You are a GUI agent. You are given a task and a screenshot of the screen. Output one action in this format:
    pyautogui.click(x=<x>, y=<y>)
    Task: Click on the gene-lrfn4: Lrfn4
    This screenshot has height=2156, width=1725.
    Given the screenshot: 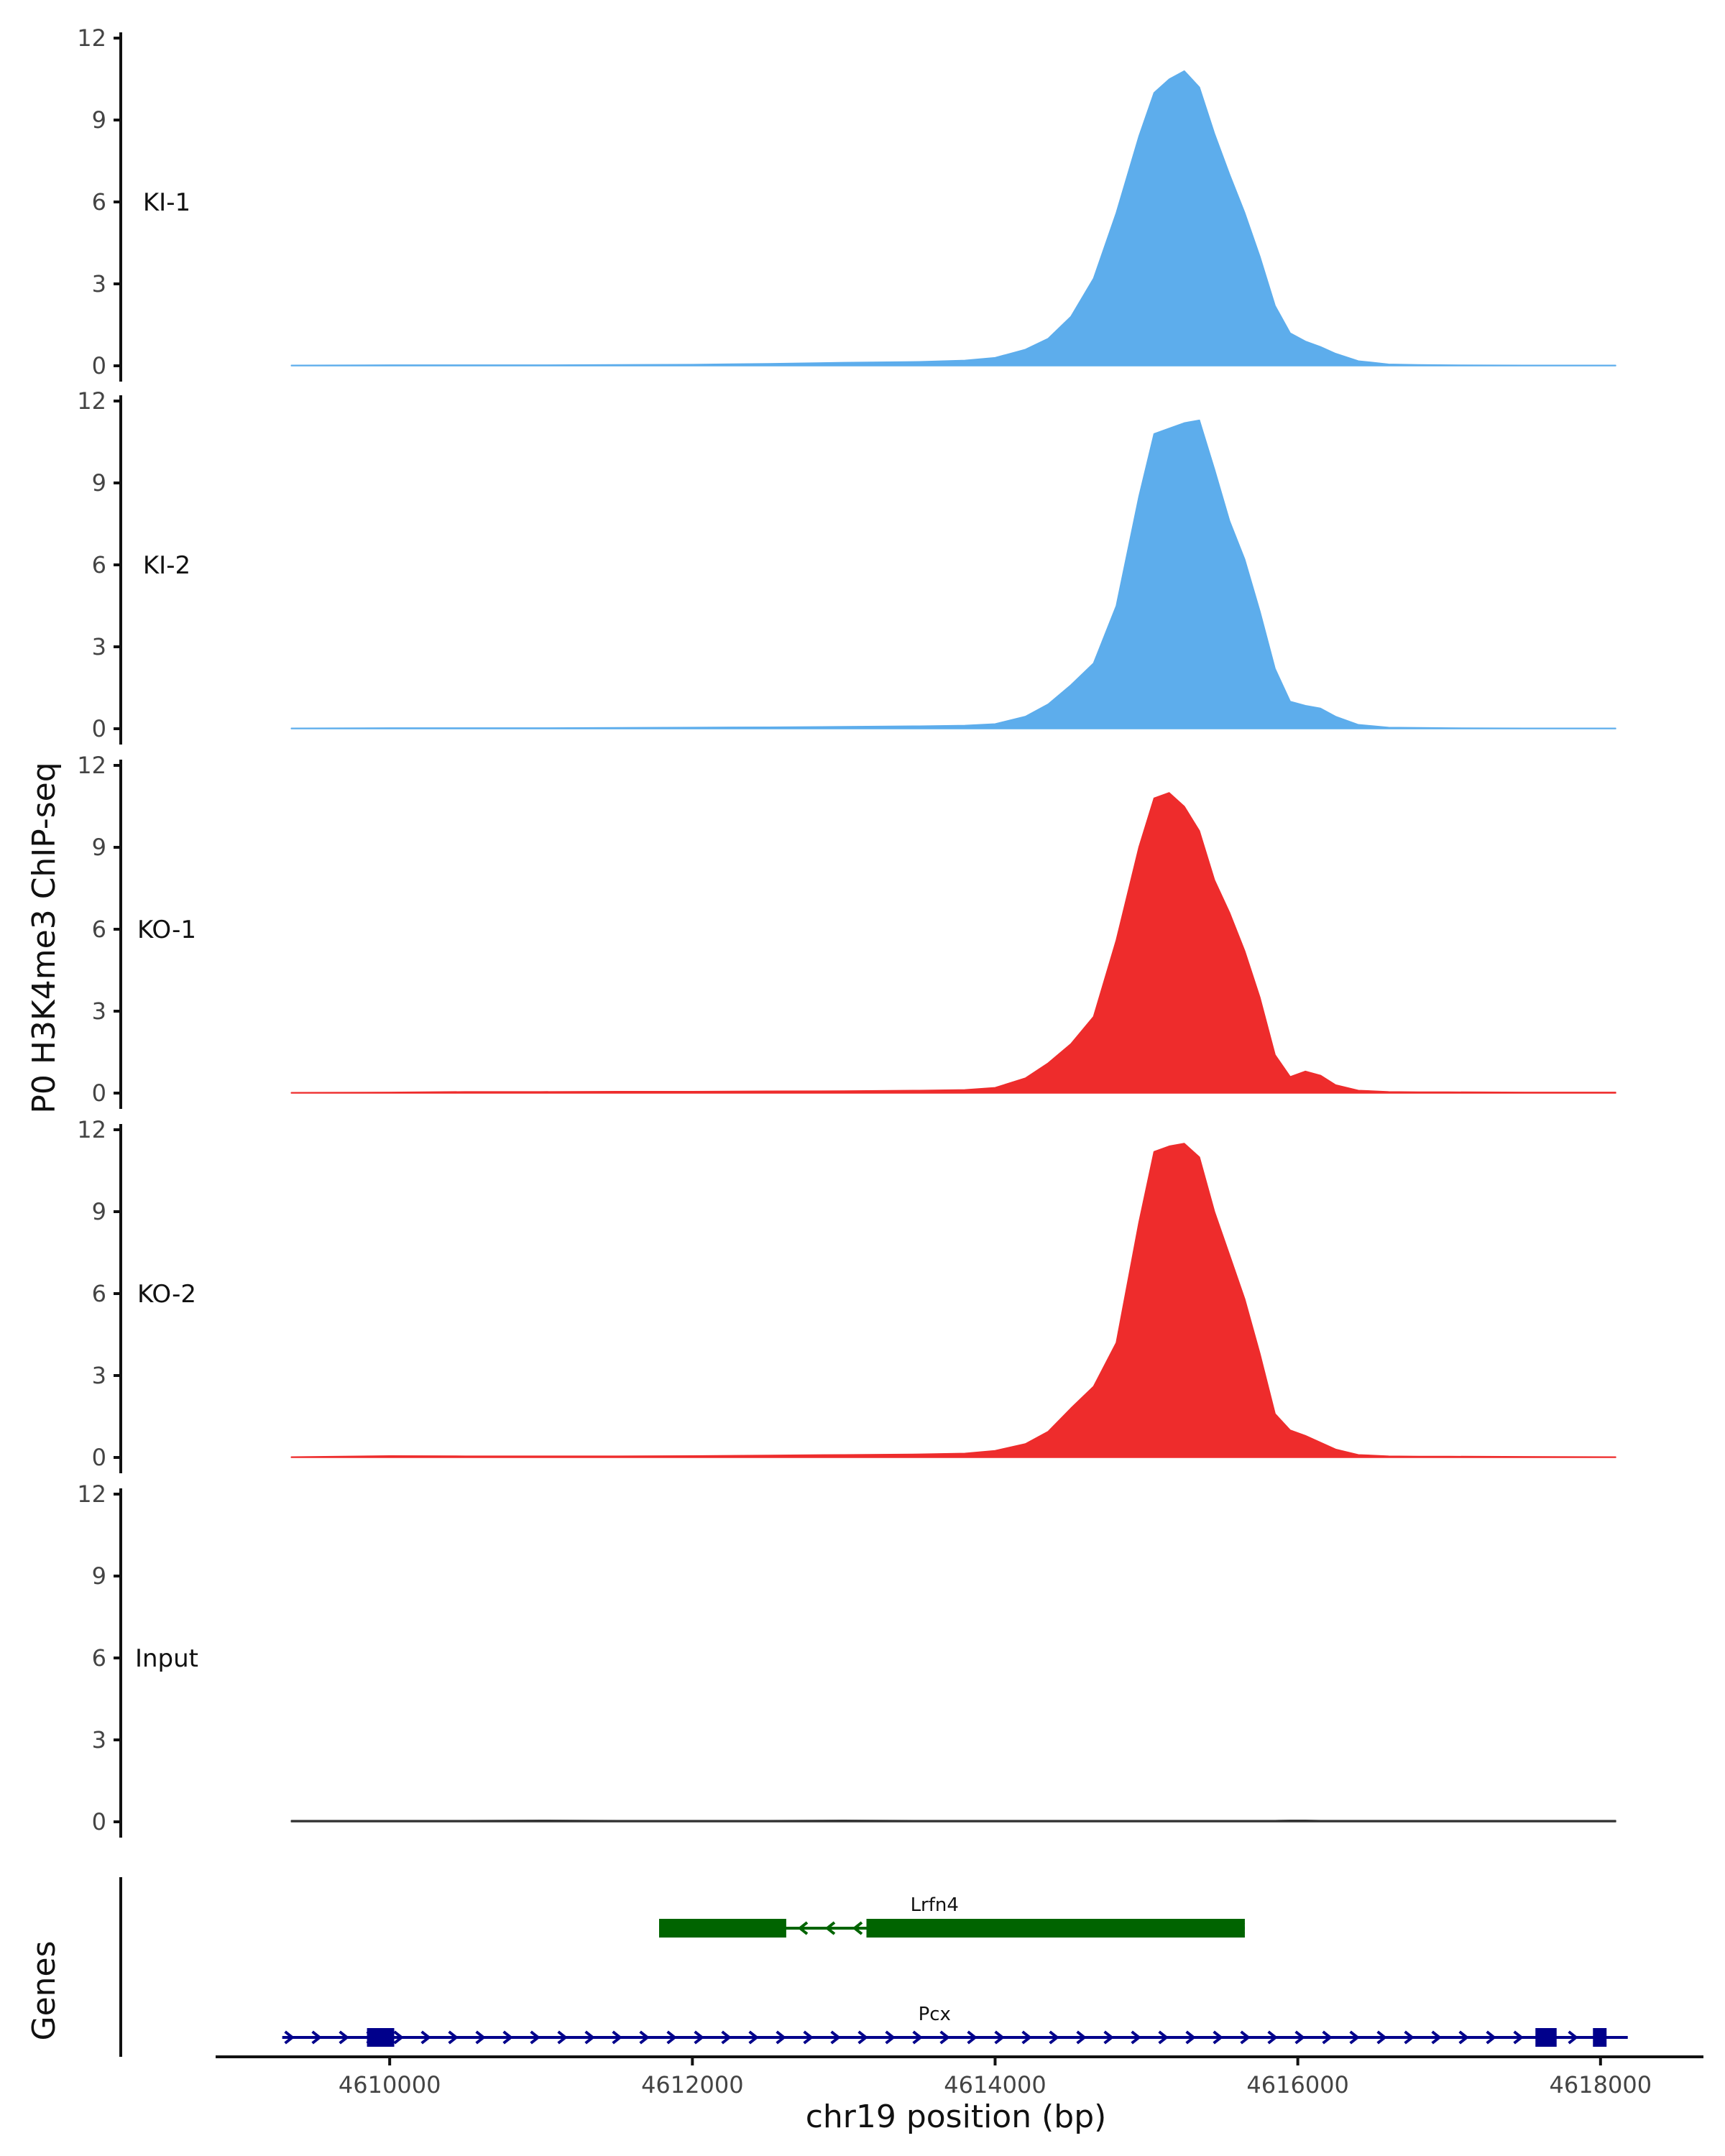 What is the action you would take?
    pyautogui.click(x=952, y=1916)
    